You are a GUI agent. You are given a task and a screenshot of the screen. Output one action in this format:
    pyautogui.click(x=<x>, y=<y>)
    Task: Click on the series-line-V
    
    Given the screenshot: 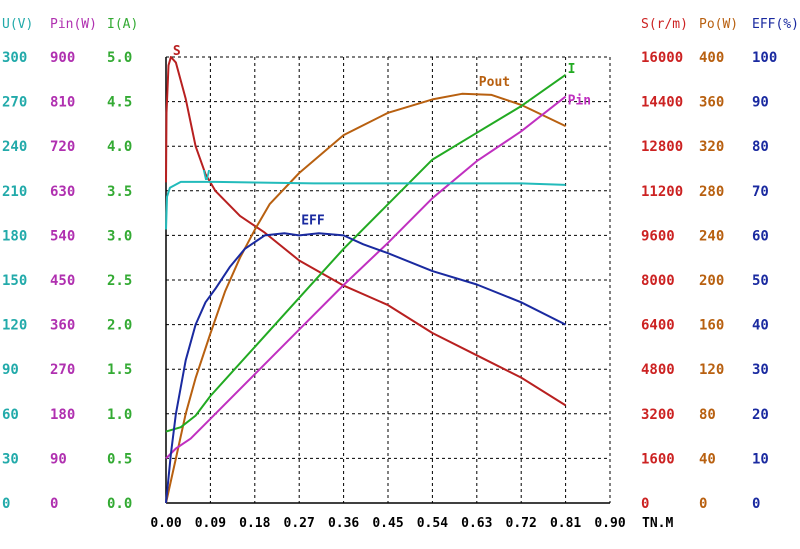 What is the action you would take?
    pyautogui.click(x=365, y=205)
    